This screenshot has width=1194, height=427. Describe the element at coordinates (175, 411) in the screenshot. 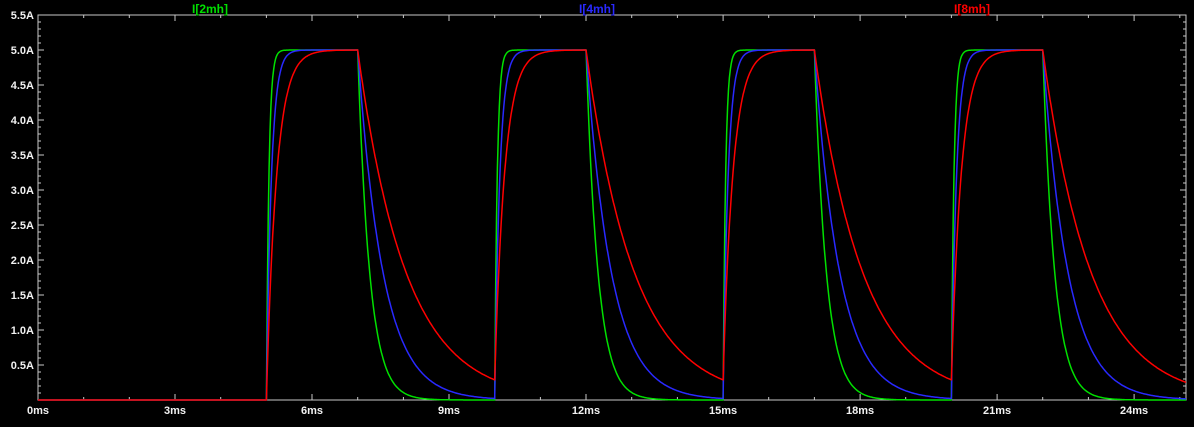

I see `x-tick-label: 3ms` at that location.